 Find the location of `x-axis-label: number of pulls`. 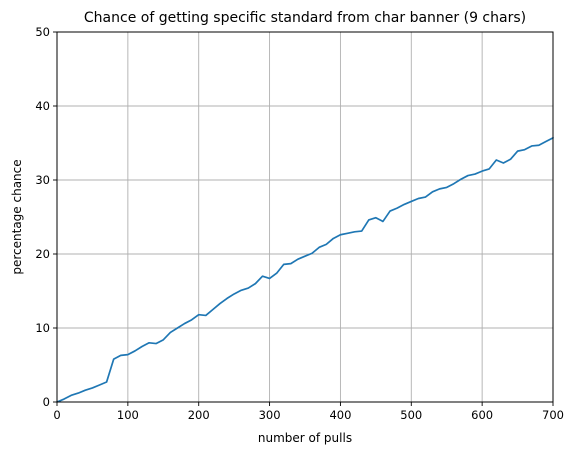

x-axis-label: number of pulls is located at coordinates (305, 438).